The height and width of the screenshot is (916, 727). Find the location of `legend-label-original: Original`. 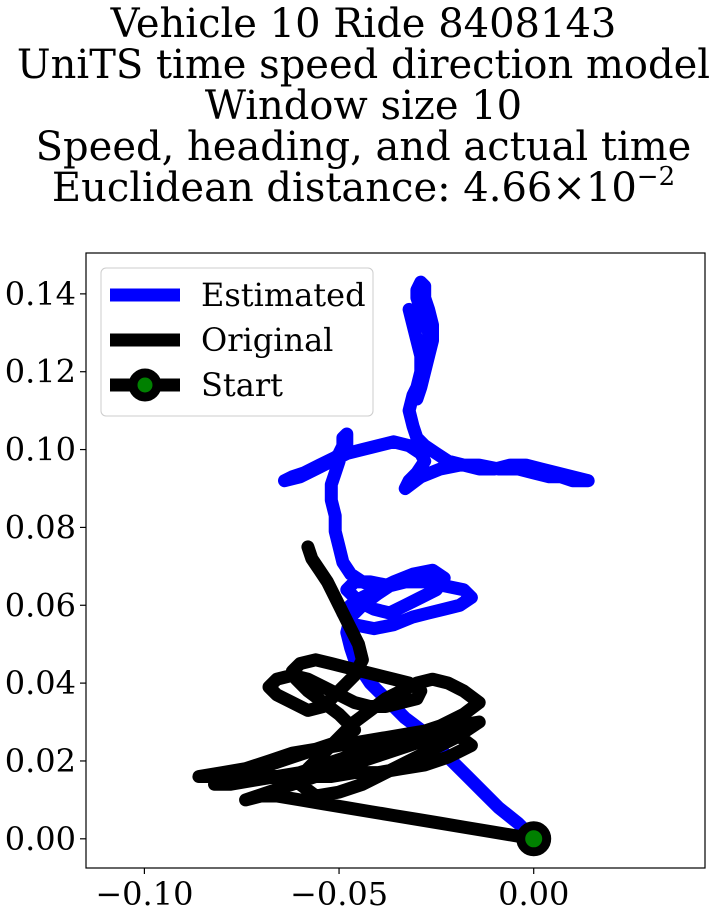

legend-label-original: Original is located at coordinates (267, 340).